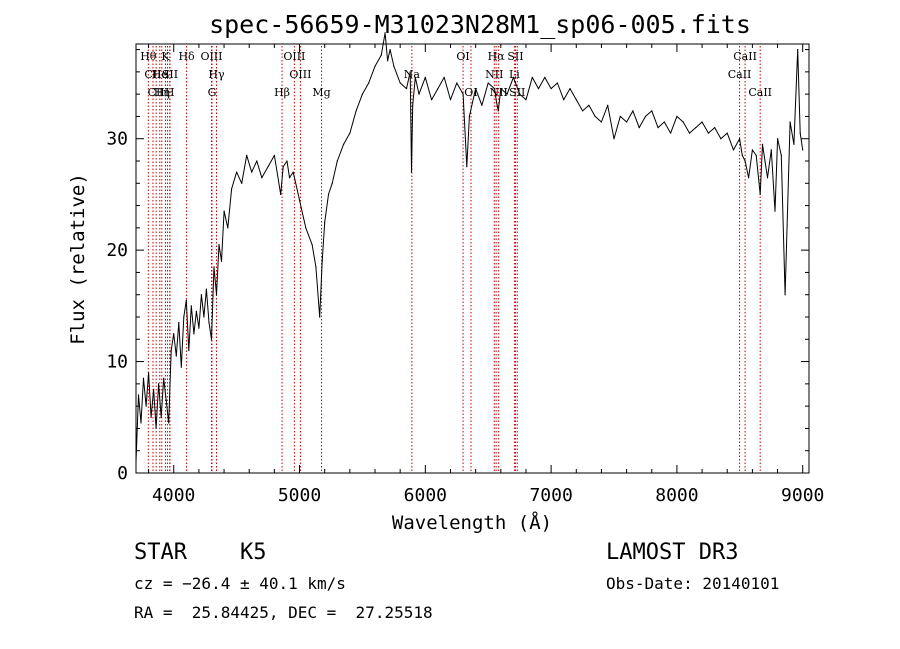 This screenshot has height=649, width=900. Describe the element at coordinates (299, 495) in the screenshot. I see `x-tick-label: 5000` at that location.